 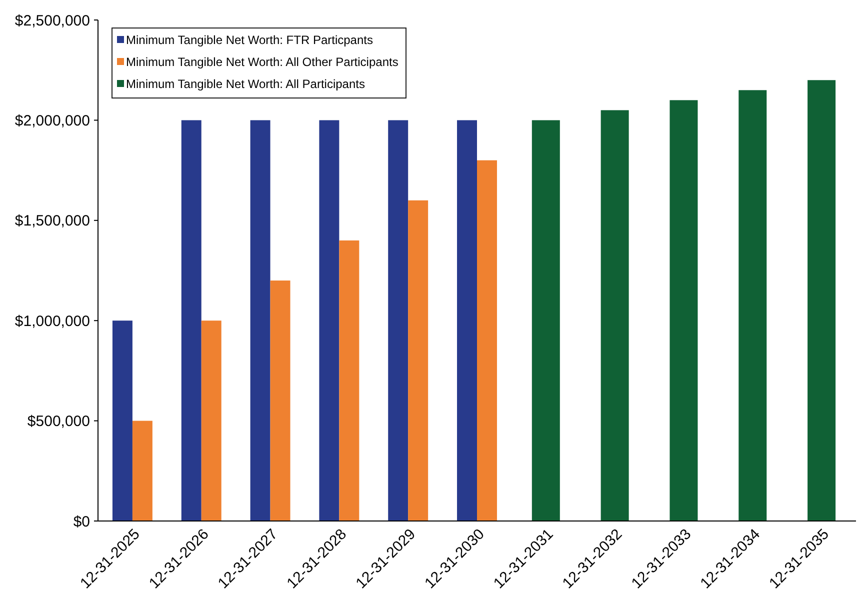 I want to click on y-tick-label: $1,500,000, so click(x=52, y=221).